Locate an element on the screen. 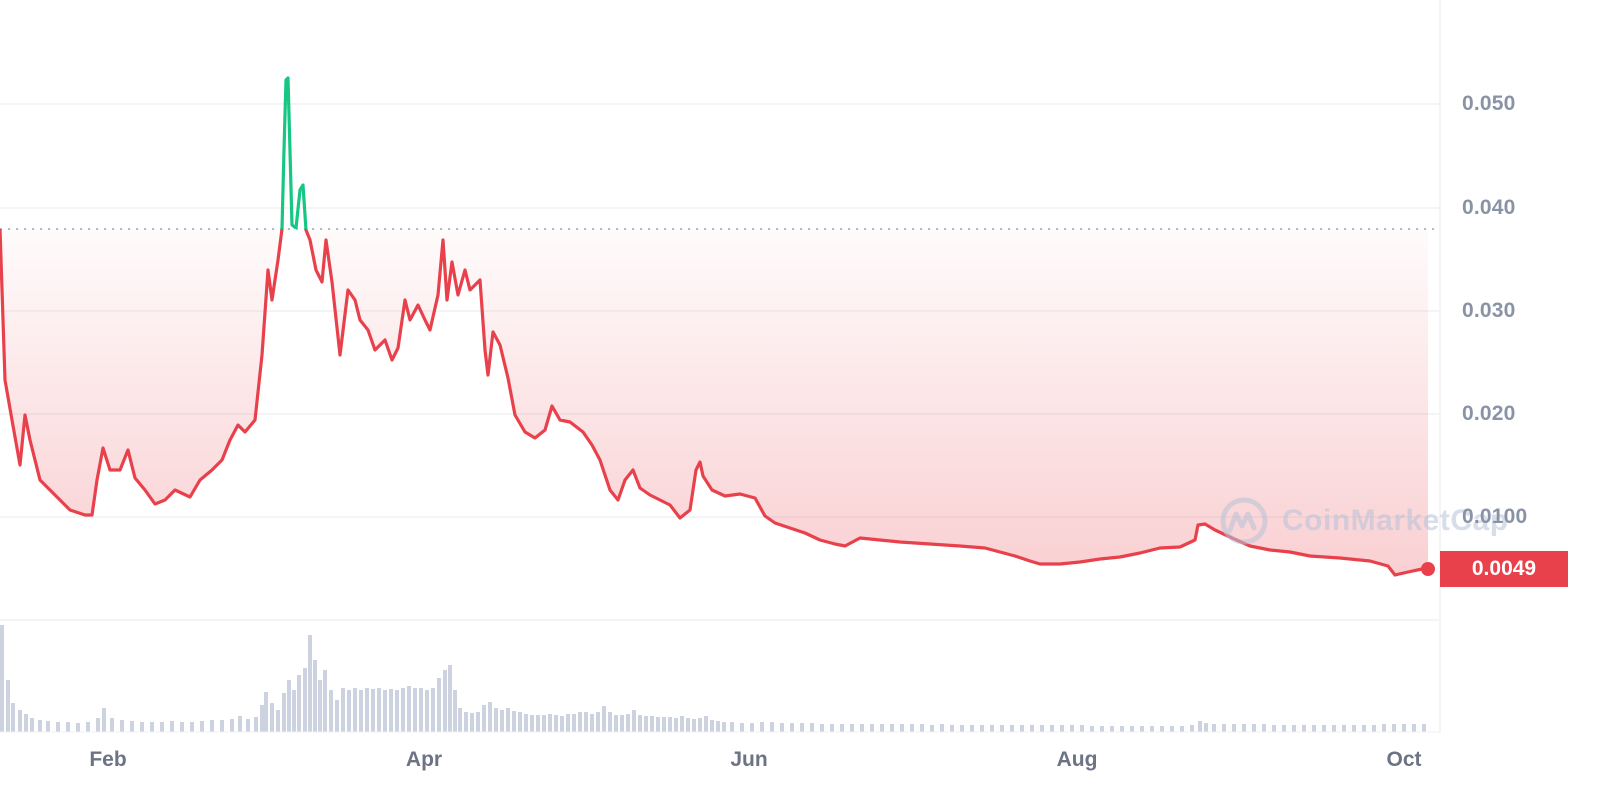  x-axis-label-apr: Apr is located at coordinates (424, 759).